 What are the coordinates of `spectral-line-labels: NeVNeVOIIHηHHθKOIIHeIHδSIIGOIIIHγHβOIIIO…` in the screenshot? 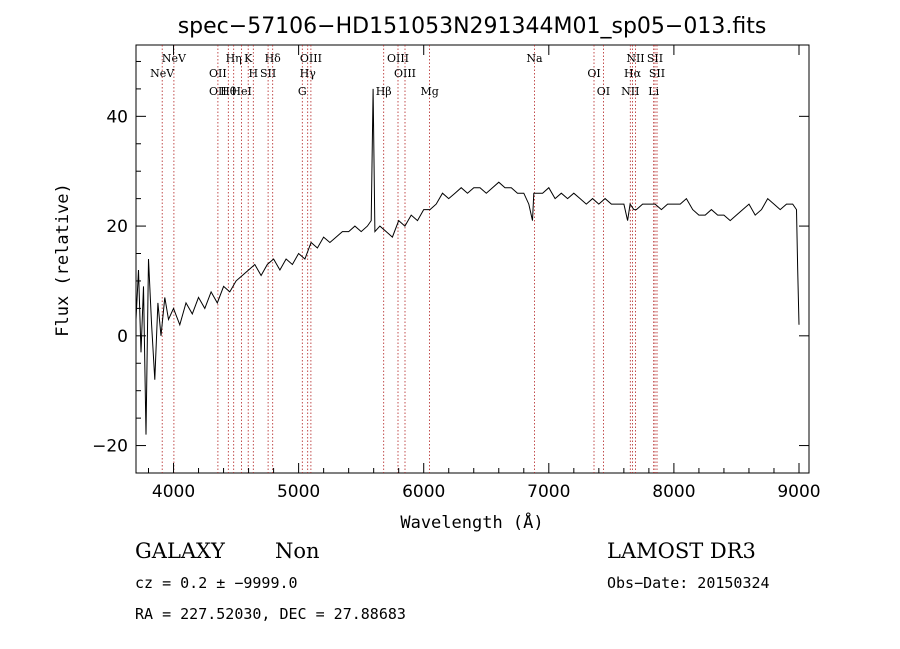 It's located at (407, 75).